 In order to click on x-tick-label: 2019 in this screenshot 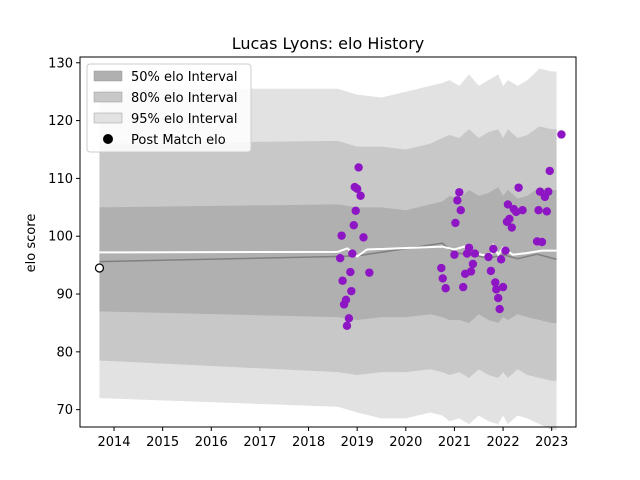, I will do `click(357, 442)`.